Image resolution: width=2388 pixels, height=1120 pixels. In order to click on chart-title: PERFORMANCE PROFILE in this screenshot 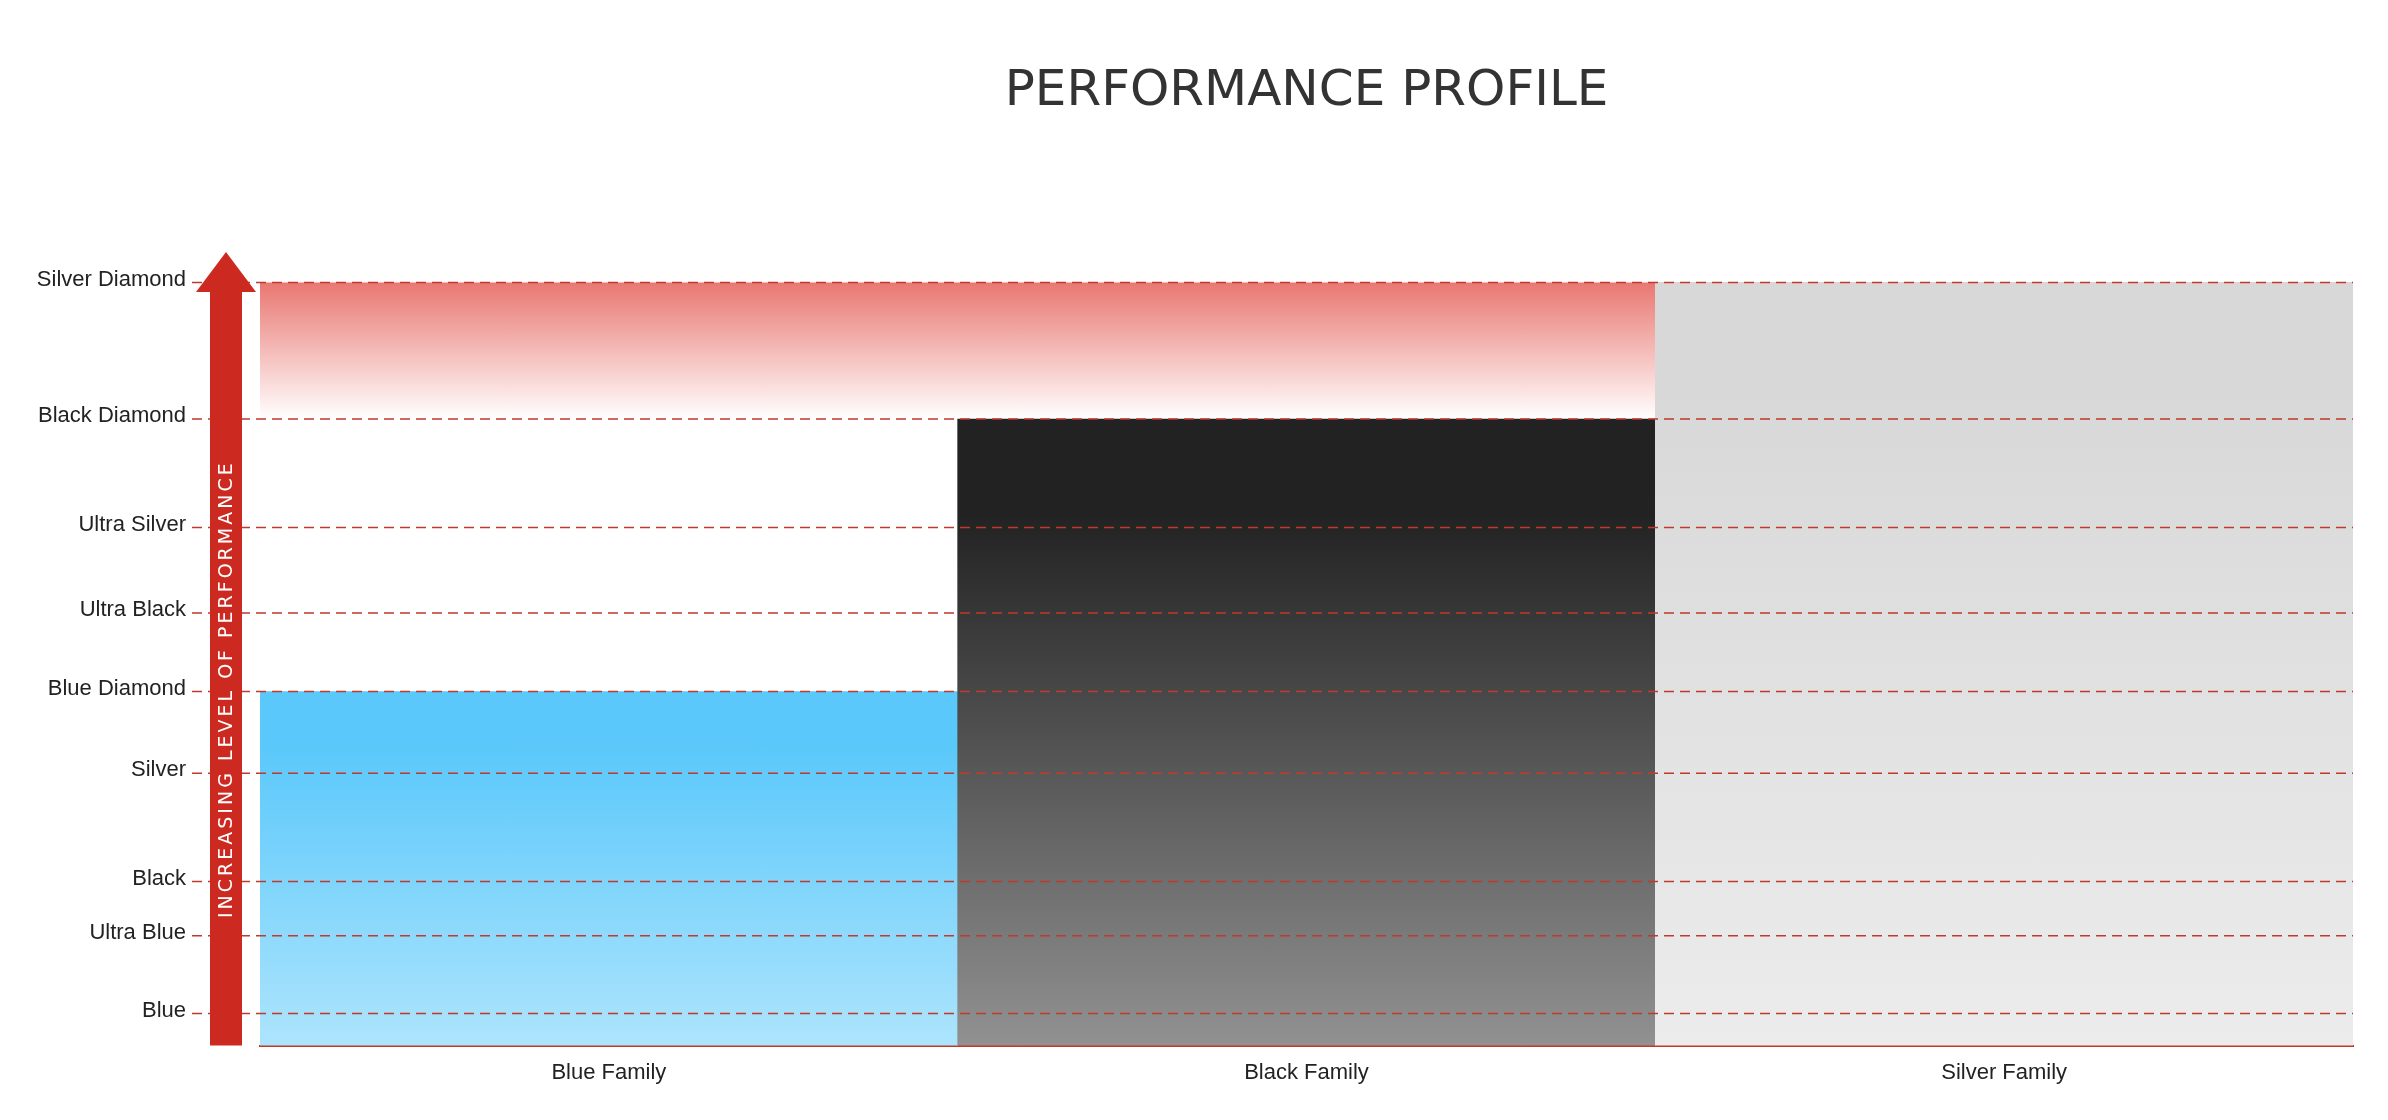, I will do `click(1306, 87)`.